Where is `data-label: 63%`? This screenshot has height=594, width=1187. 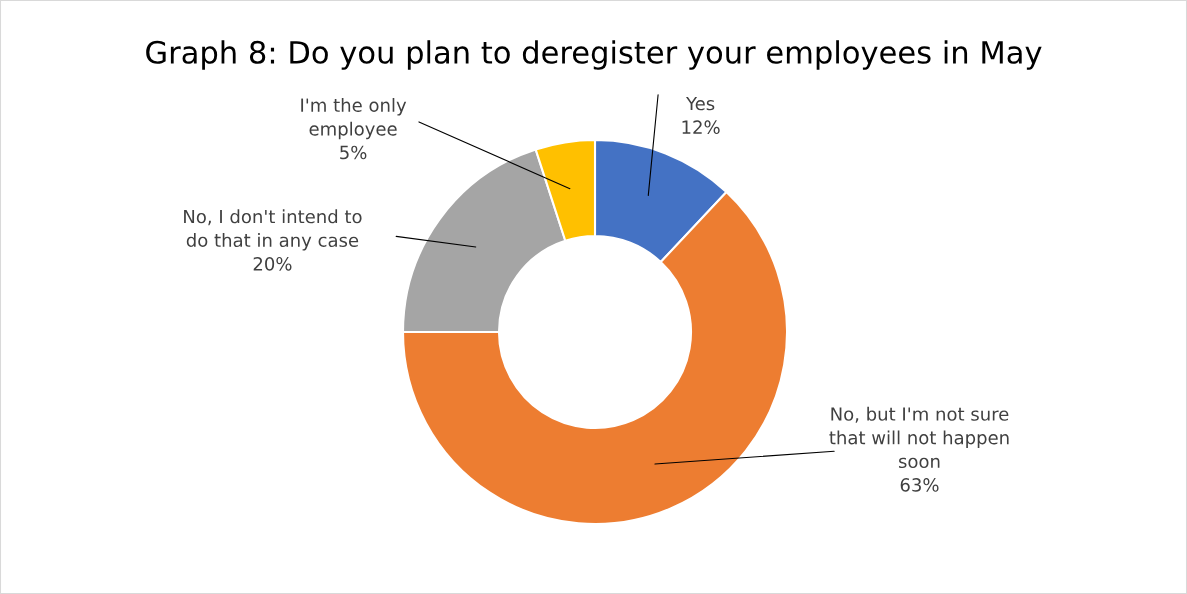 data-label: 63% is located at coordinates (919, 485).